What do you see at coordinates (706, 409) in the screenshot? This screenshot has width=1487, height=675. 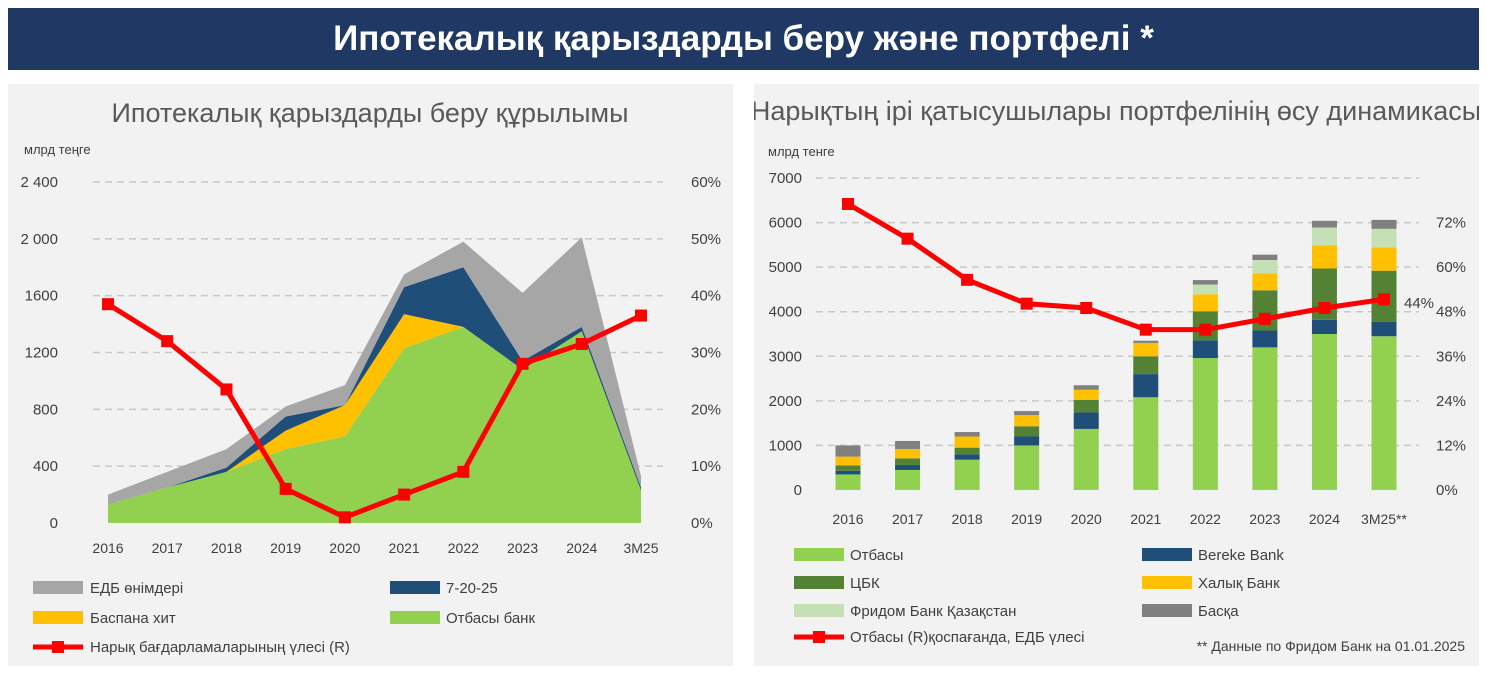 I see `y2-tick-label: 20%` at bounding box center [706, 409].